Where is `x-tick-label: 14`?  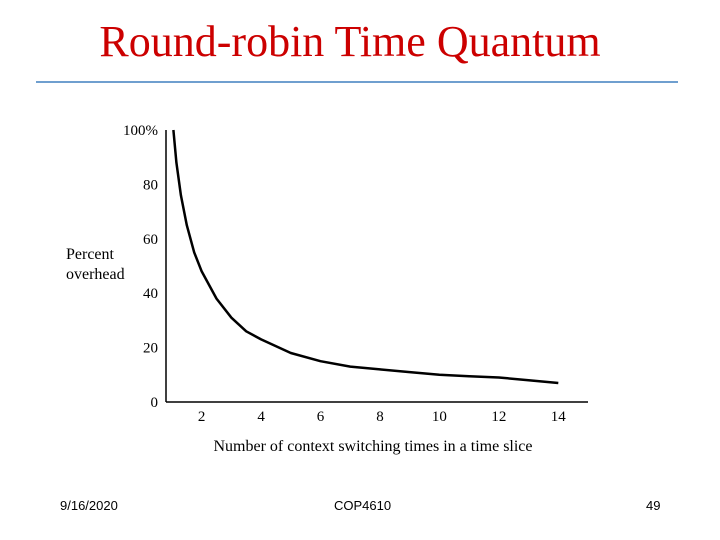
x-tick-label: 14 is located at coordinates (559, 417).